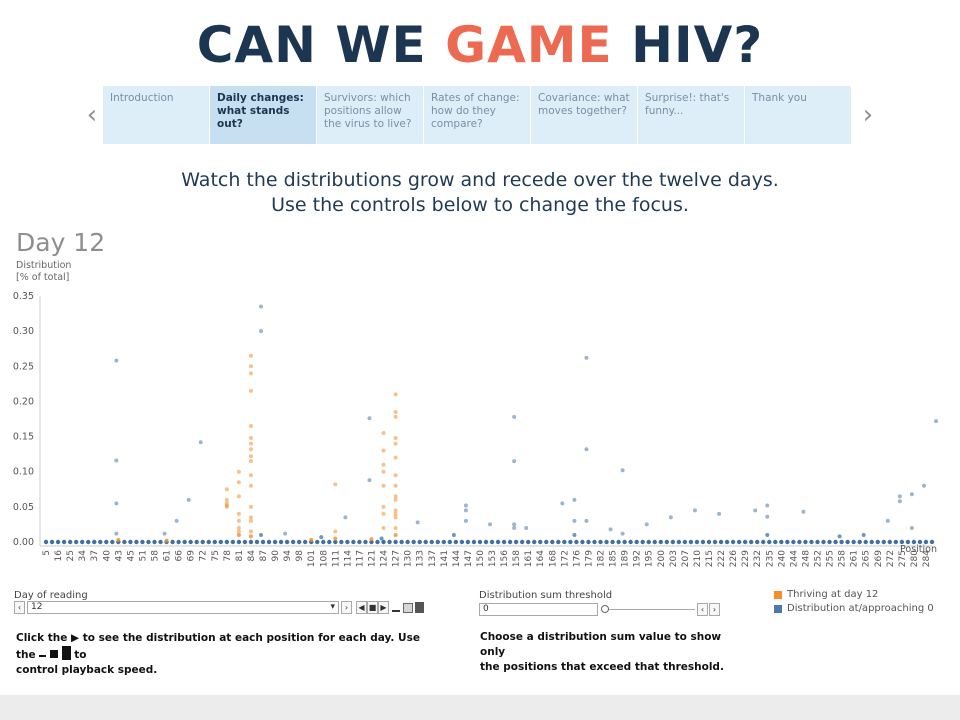  What do you see at coordinates (714, 609) in the screenshot?
I see `threshold-next-button: ›` at bounding box center [714, 609].